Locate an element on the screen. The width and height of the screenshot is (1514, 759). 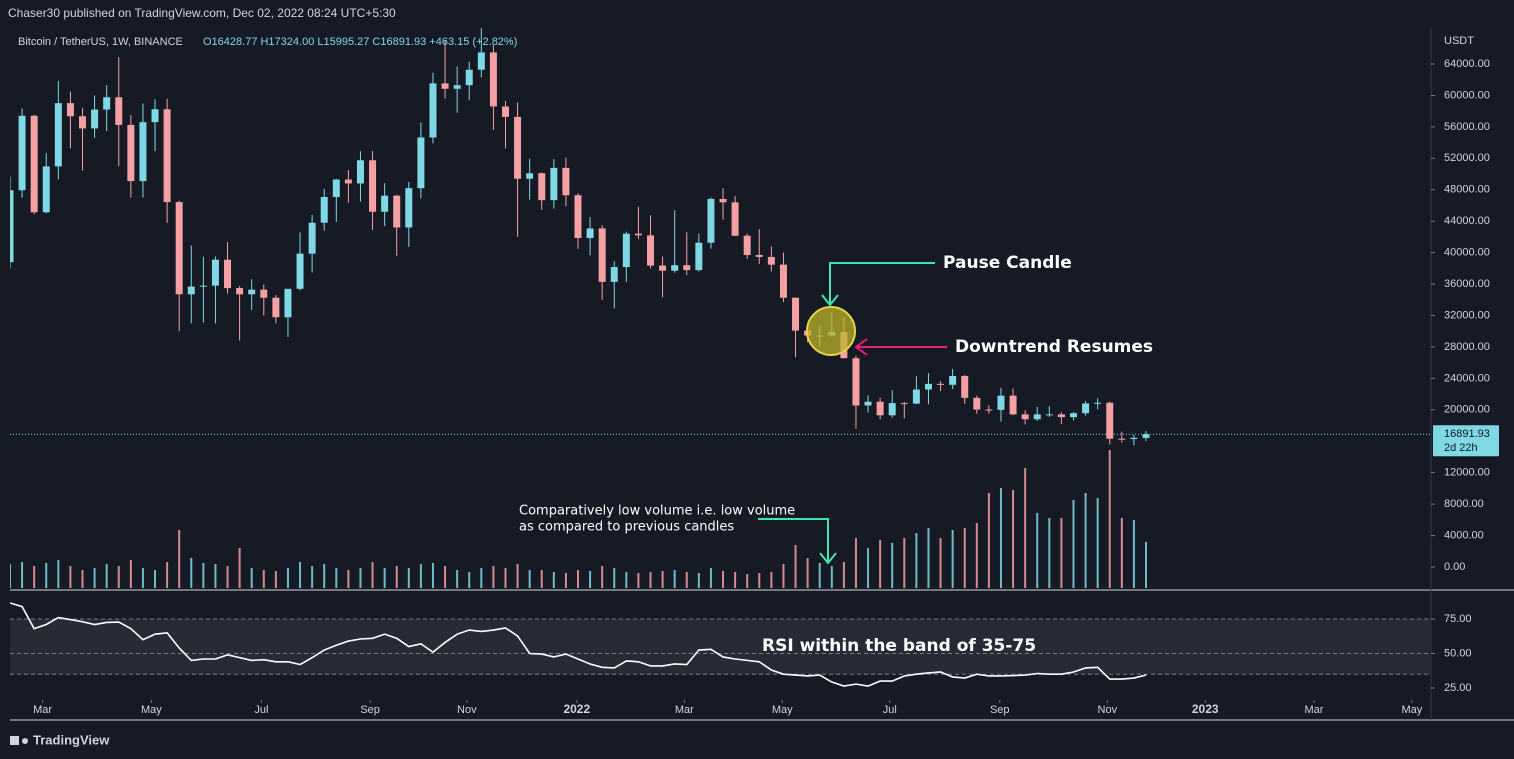
footer-logo: TradingView is located at coordinates (60, 739).